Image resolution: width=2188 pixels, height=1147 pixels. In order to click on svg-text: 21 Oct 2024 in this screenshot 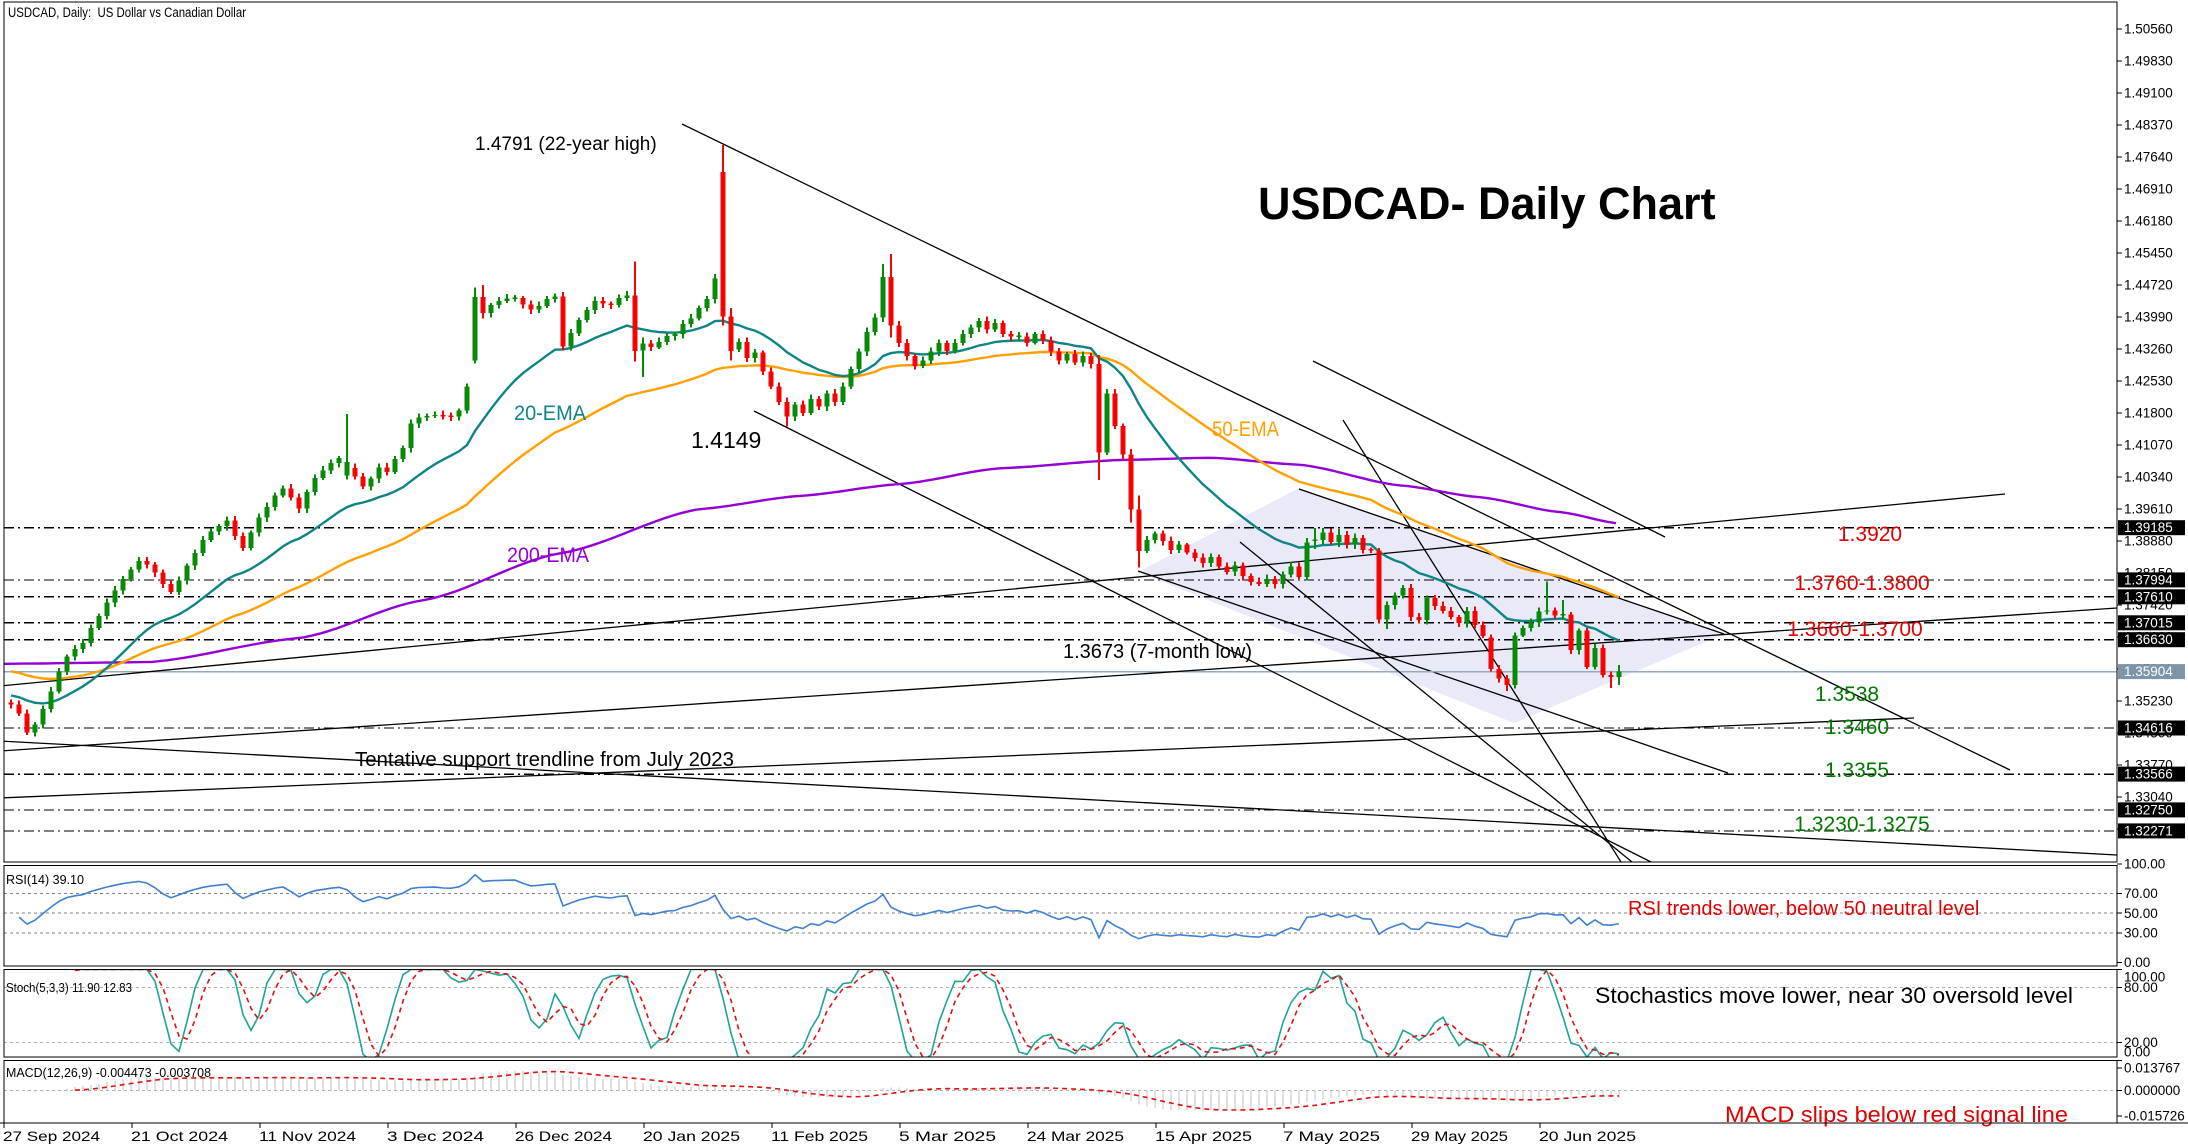, I will do `click(179, 1136)`.